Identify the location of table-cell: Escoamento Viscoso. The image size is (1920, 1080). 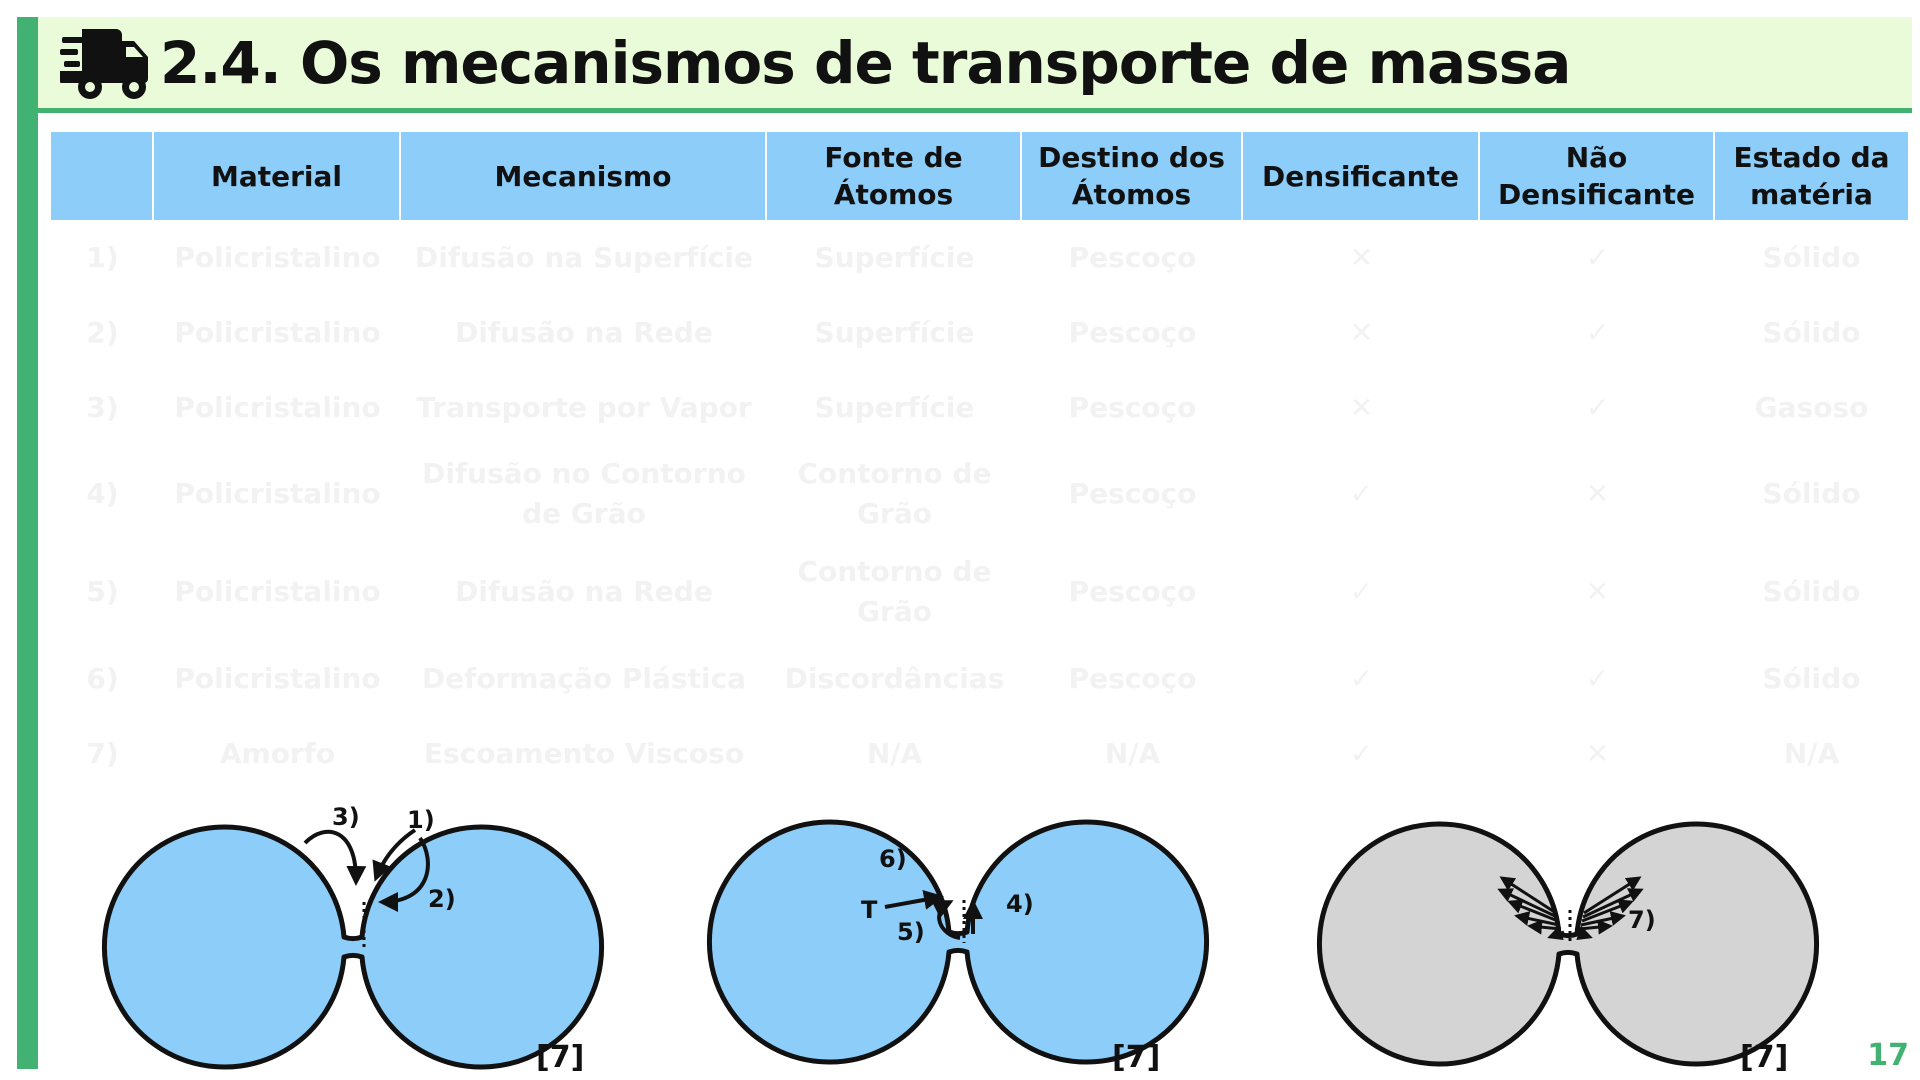
(584, 753).